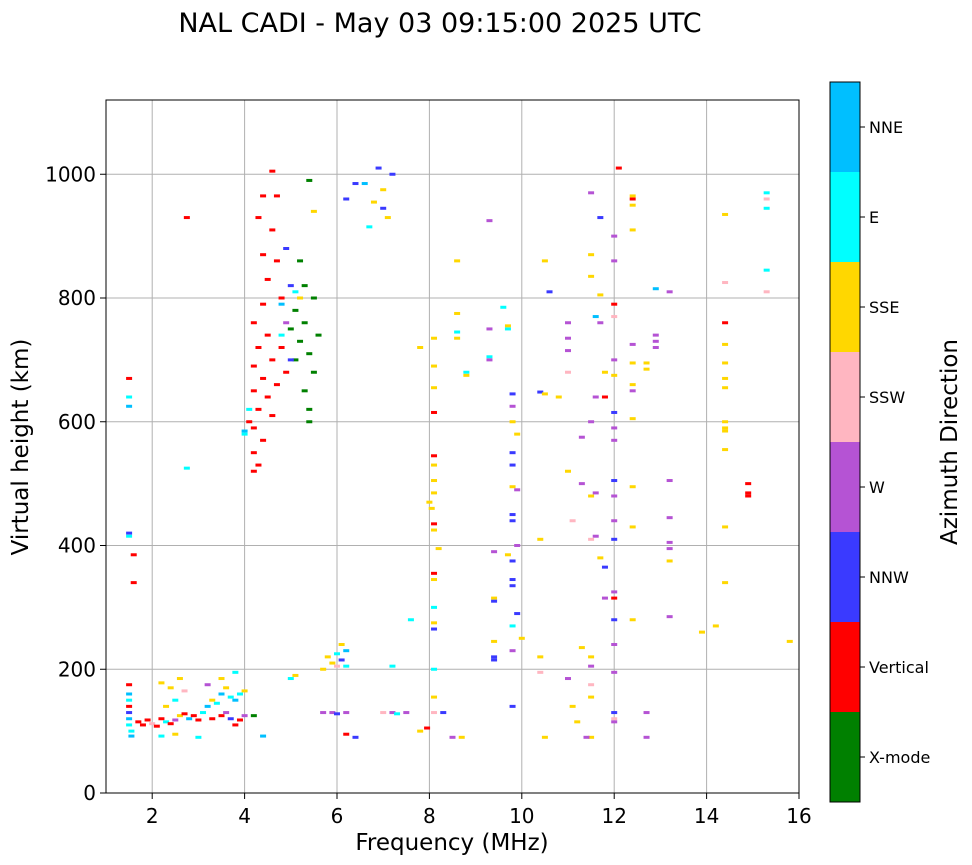 The image size is (972, 865). I want to click on colorbar-tick-label: NNW, so click(889, 577).